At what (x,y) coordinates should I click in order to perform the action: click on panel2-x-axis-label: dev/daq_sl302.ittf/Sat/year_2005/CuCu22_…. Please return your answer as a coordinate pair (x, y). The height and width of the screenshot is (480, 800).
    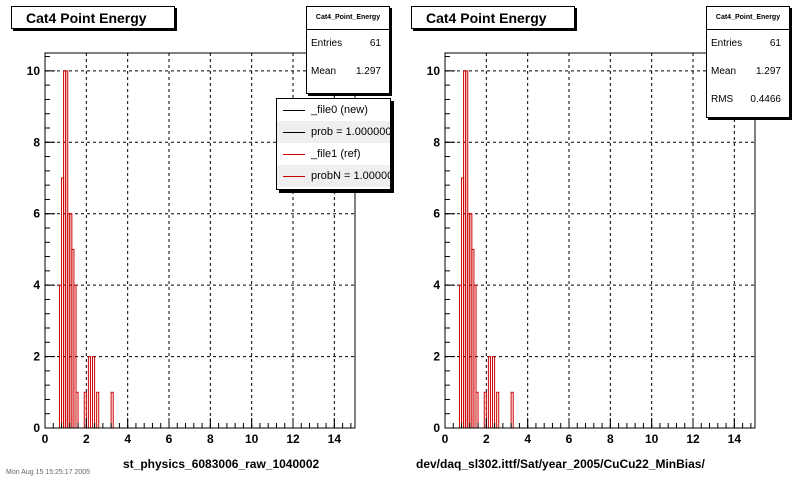
    Looking at the image, I should click on (560, 464).